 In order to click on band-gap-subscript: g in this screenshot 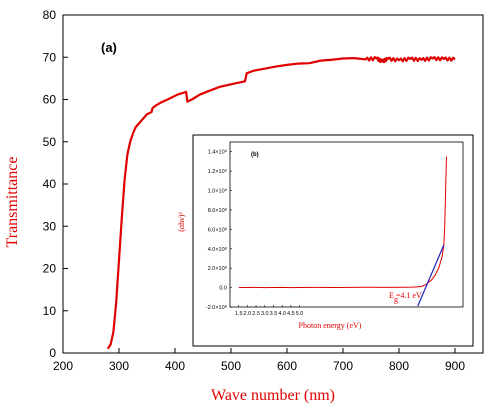, I will do `click(396, 299)`.